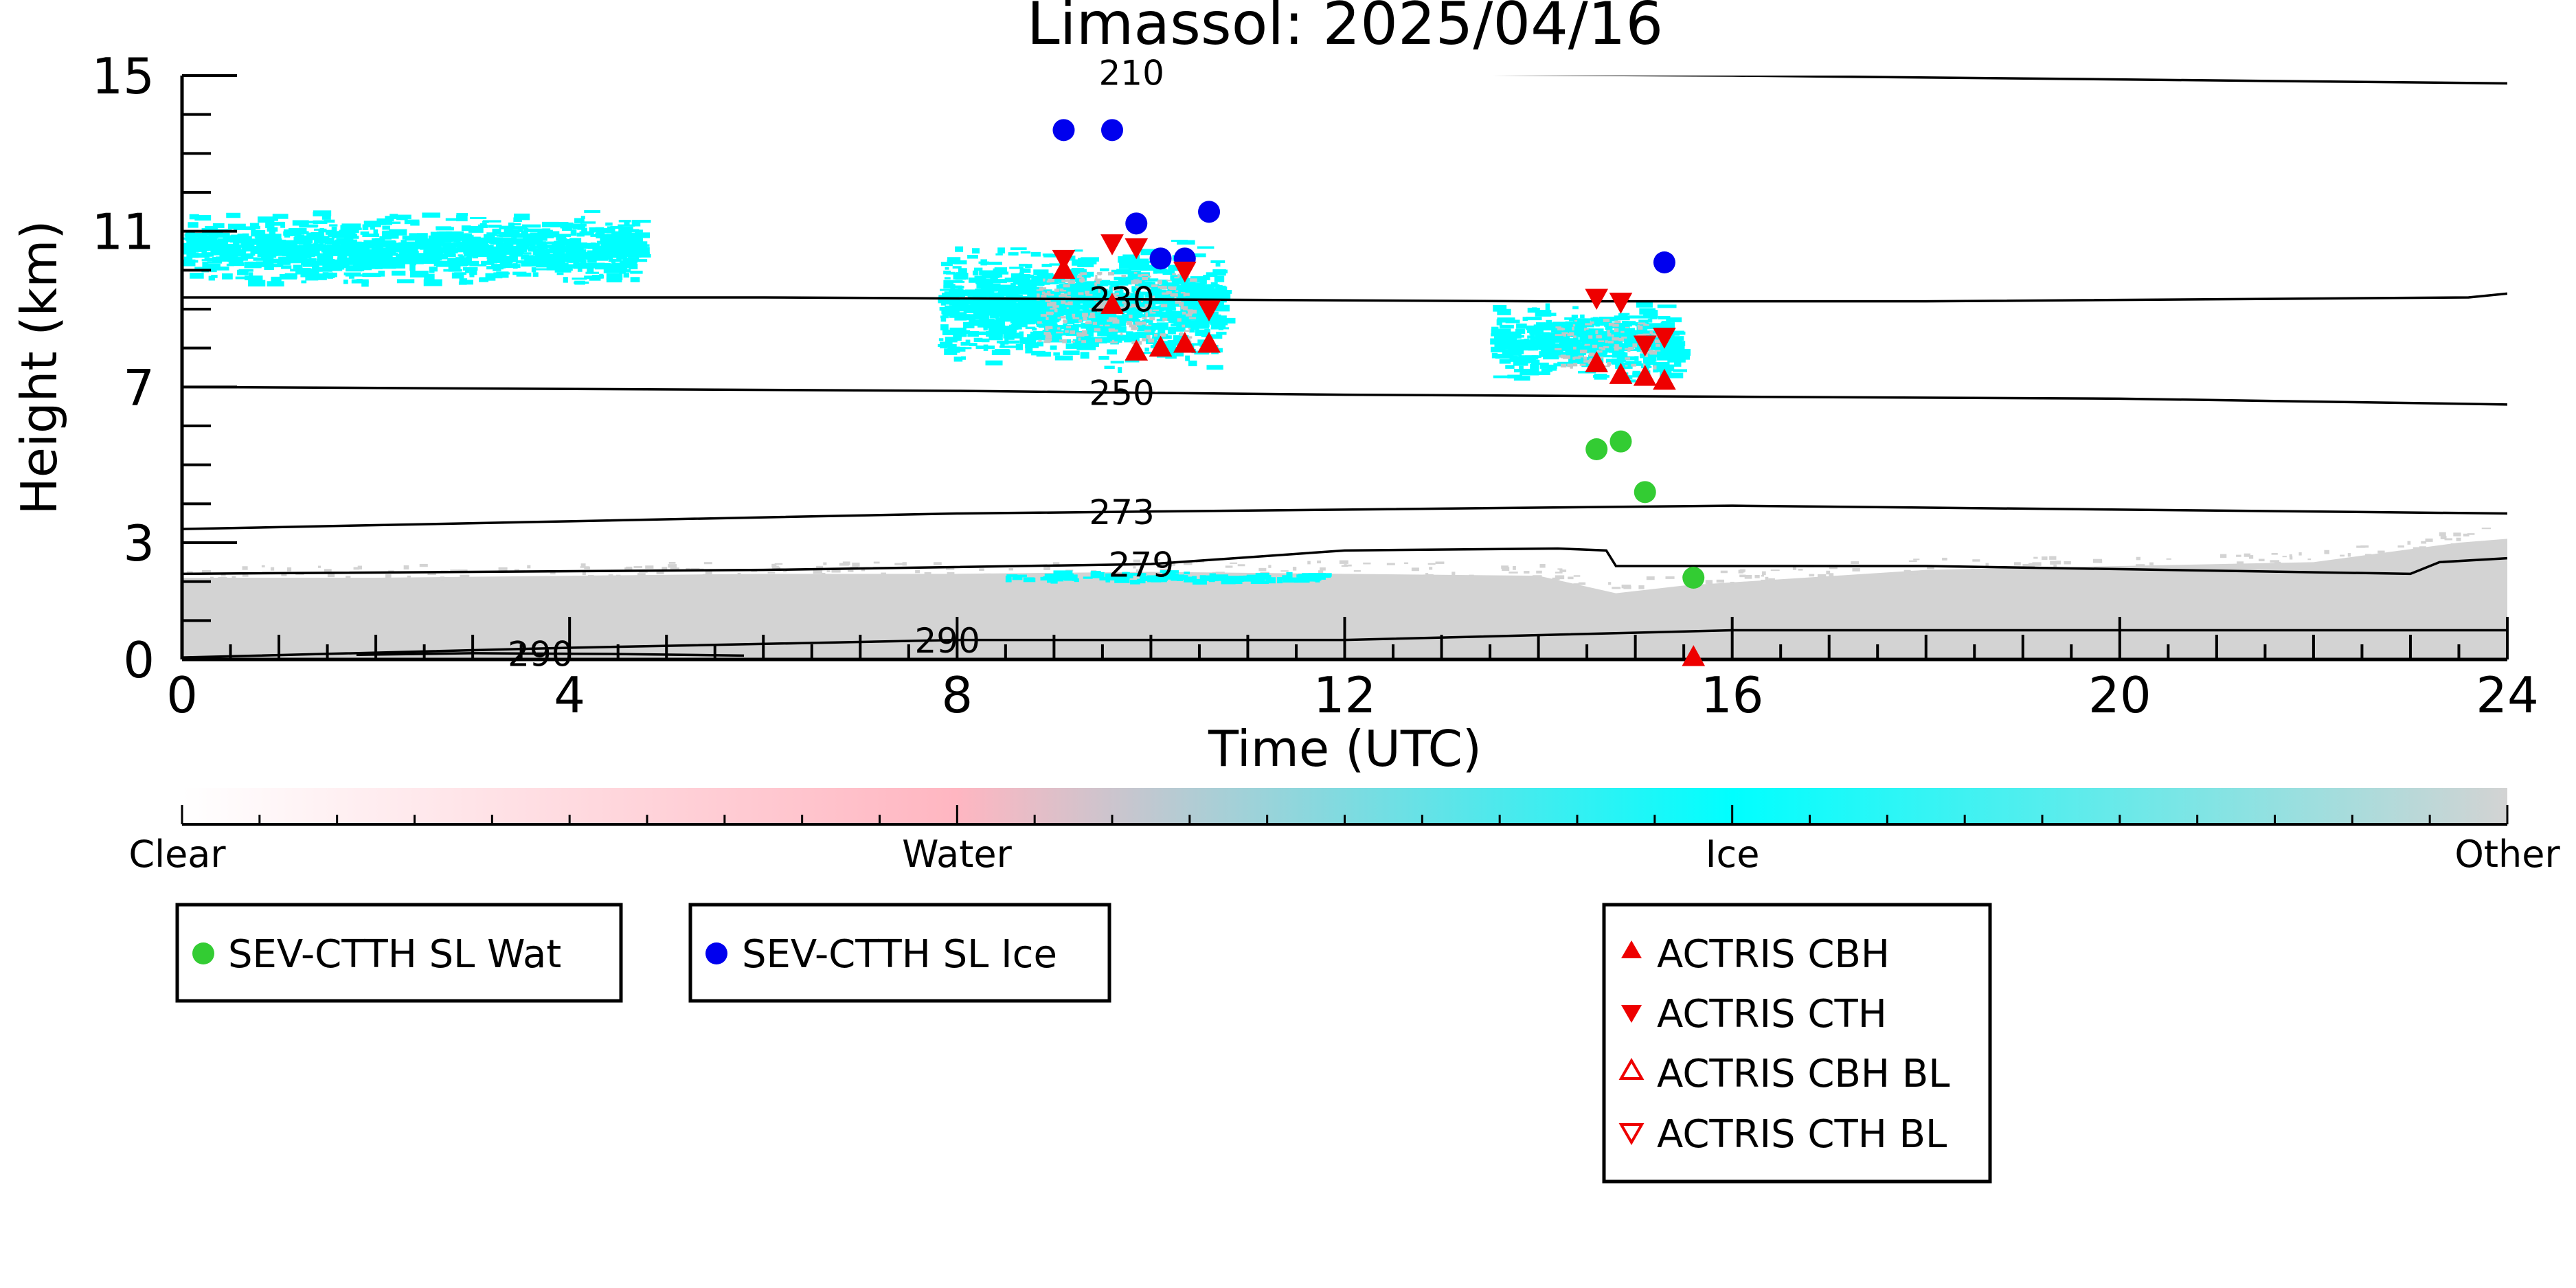  I want to click on contour-label-290: 290, so click(540, 654).